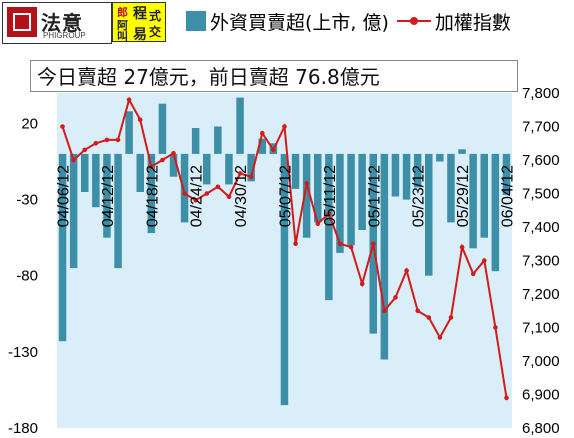  I want to click on bar-04/13/12, so click(118, 211).